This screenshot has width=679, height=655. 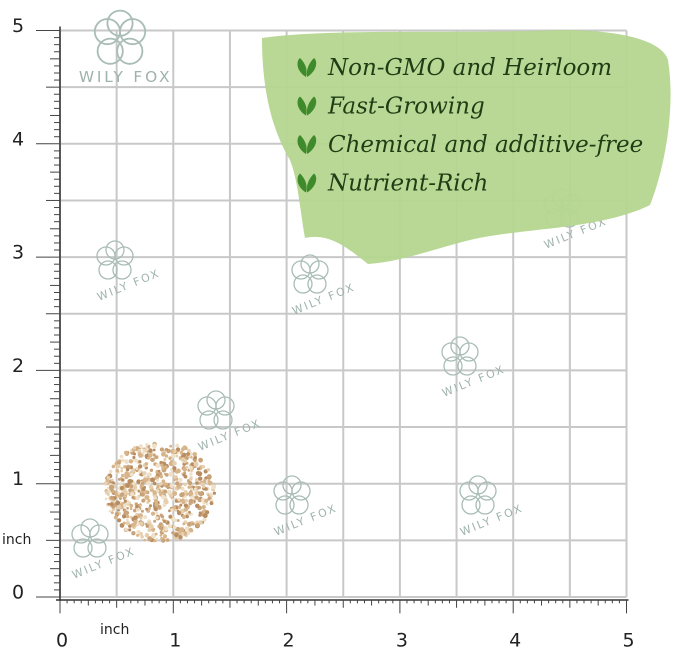 I want to click on x-label: 2, so click(x=289, y=641).